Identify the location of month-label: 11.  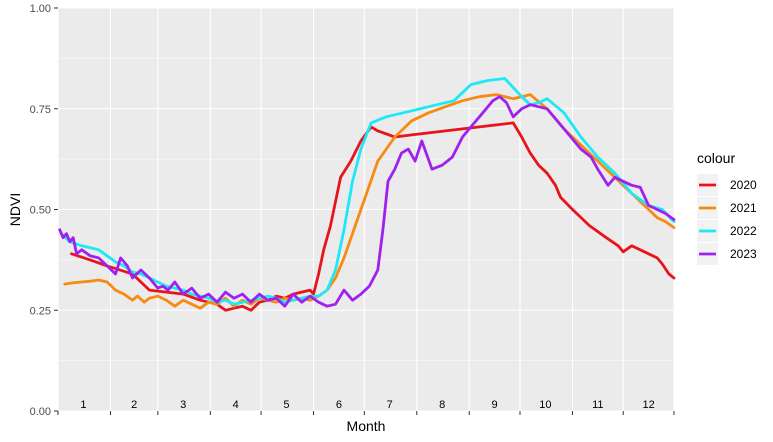
(597, 405).